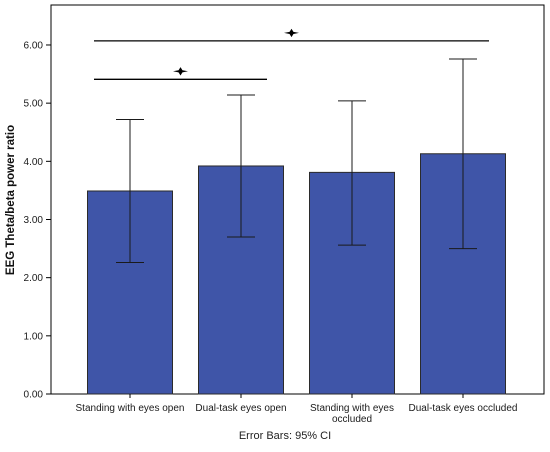 This screenshot has width=550, height=452. I want to click on y-axis-title: EEG Theta/beta power ratio, so click(11, 200).